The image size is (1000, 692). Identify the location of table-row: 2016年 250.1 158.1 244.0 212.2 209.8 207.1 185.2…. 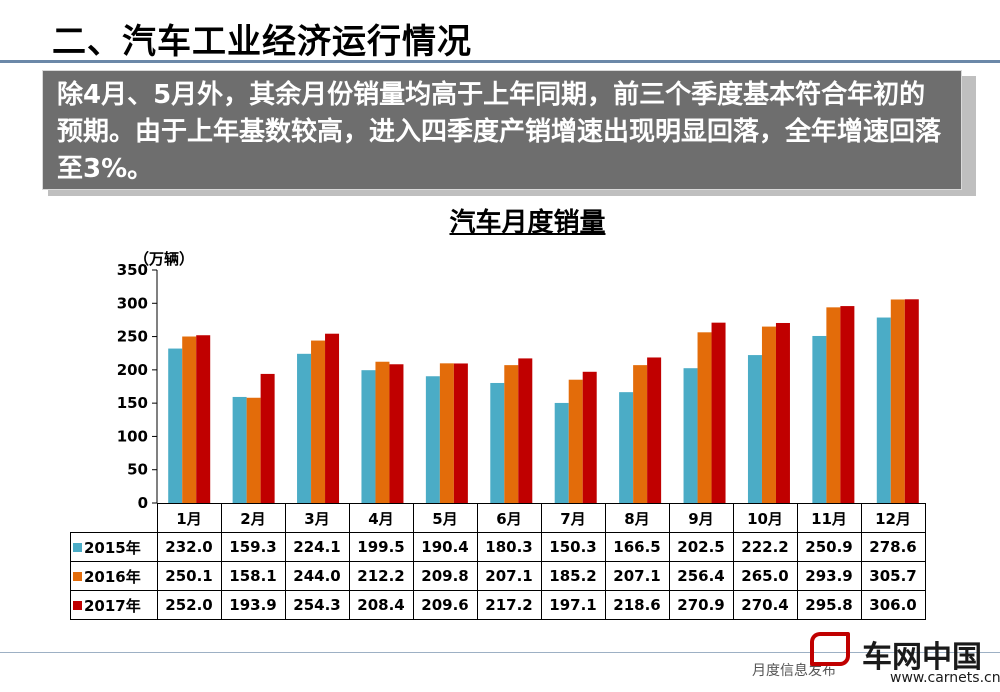
(498, 576).